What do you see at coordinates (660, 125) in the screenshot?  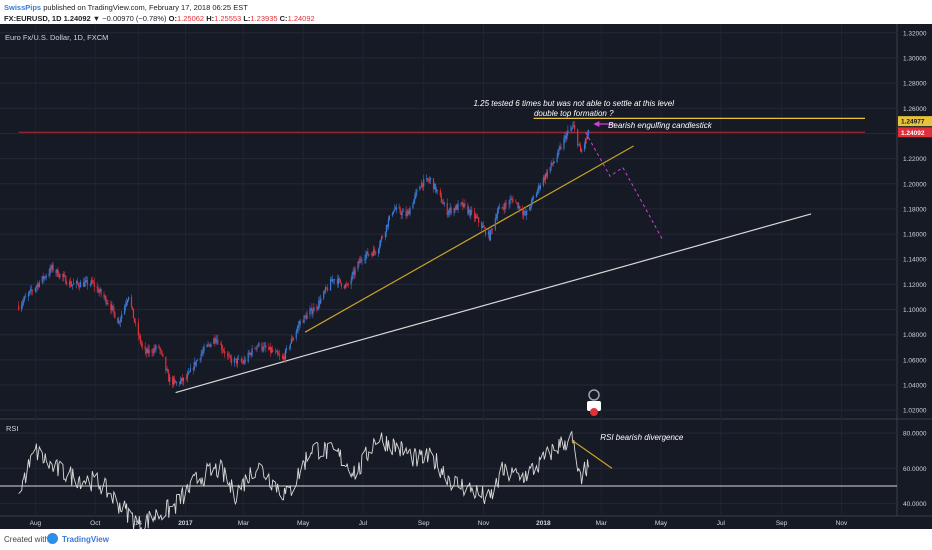 I see `annotation-bearish-engulfing: Bearish engulfing candlestick` at bounding box center [660, 125].